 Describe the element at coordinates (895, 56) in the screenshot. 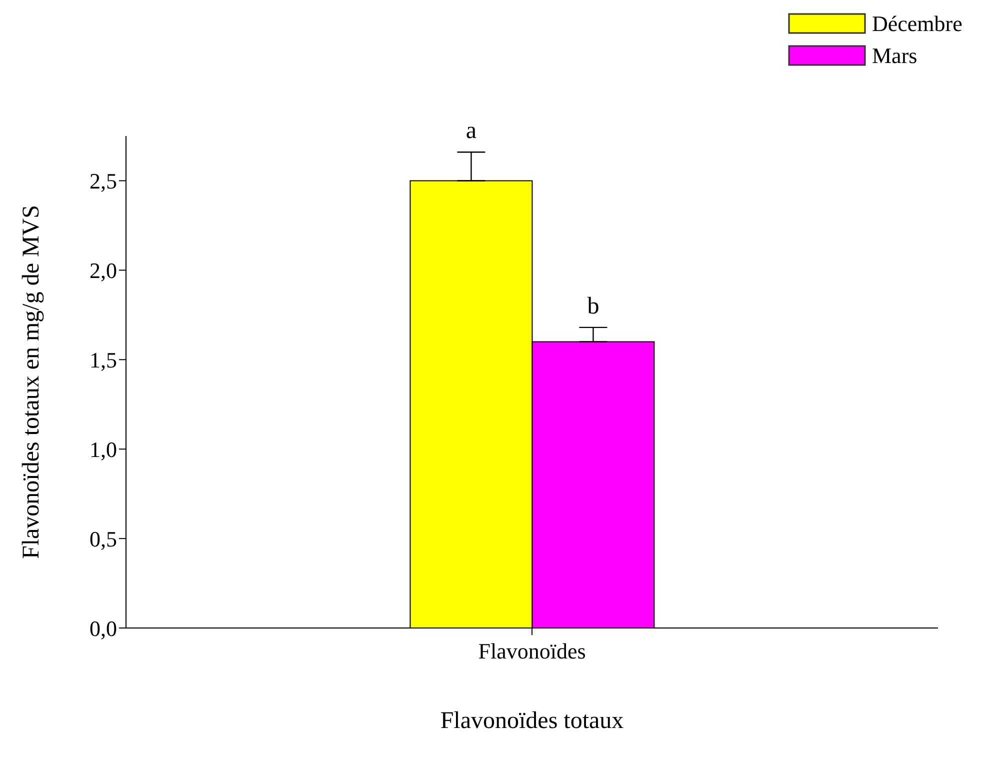

I see `legend-label: Mars` at that location.